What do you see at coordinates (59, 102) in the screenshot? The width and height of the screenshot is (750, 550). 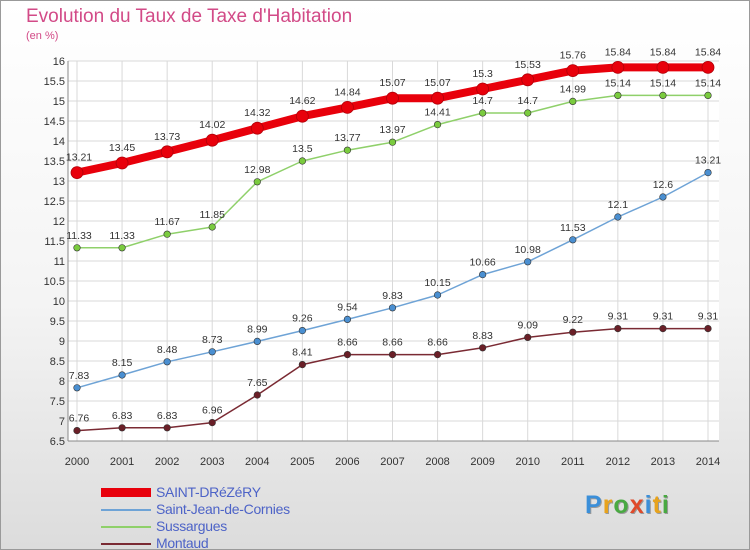 I see `y-tick-label: 15` at bounding box center [59, 102].